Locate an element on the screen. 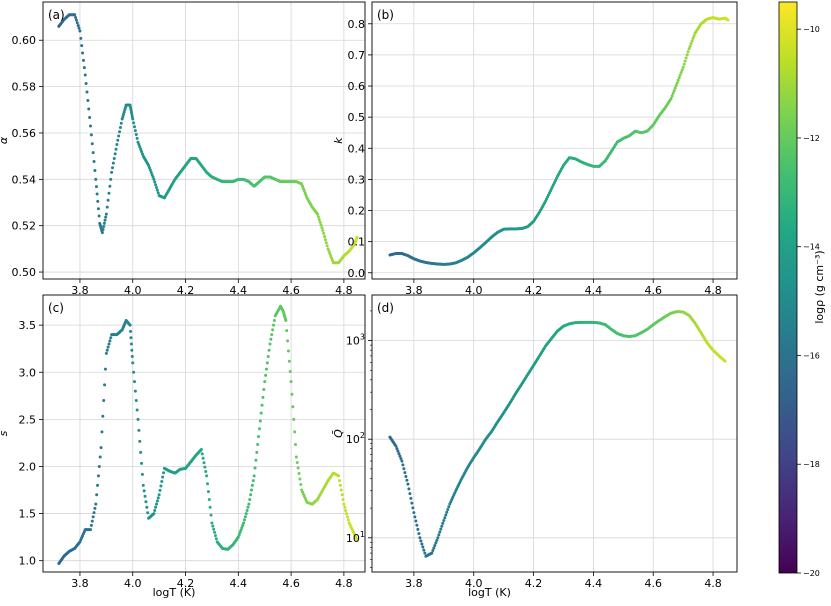 This screenshot has width=831, height=606. y-tick-label: 0.54 is located at coordinates (24, 179).